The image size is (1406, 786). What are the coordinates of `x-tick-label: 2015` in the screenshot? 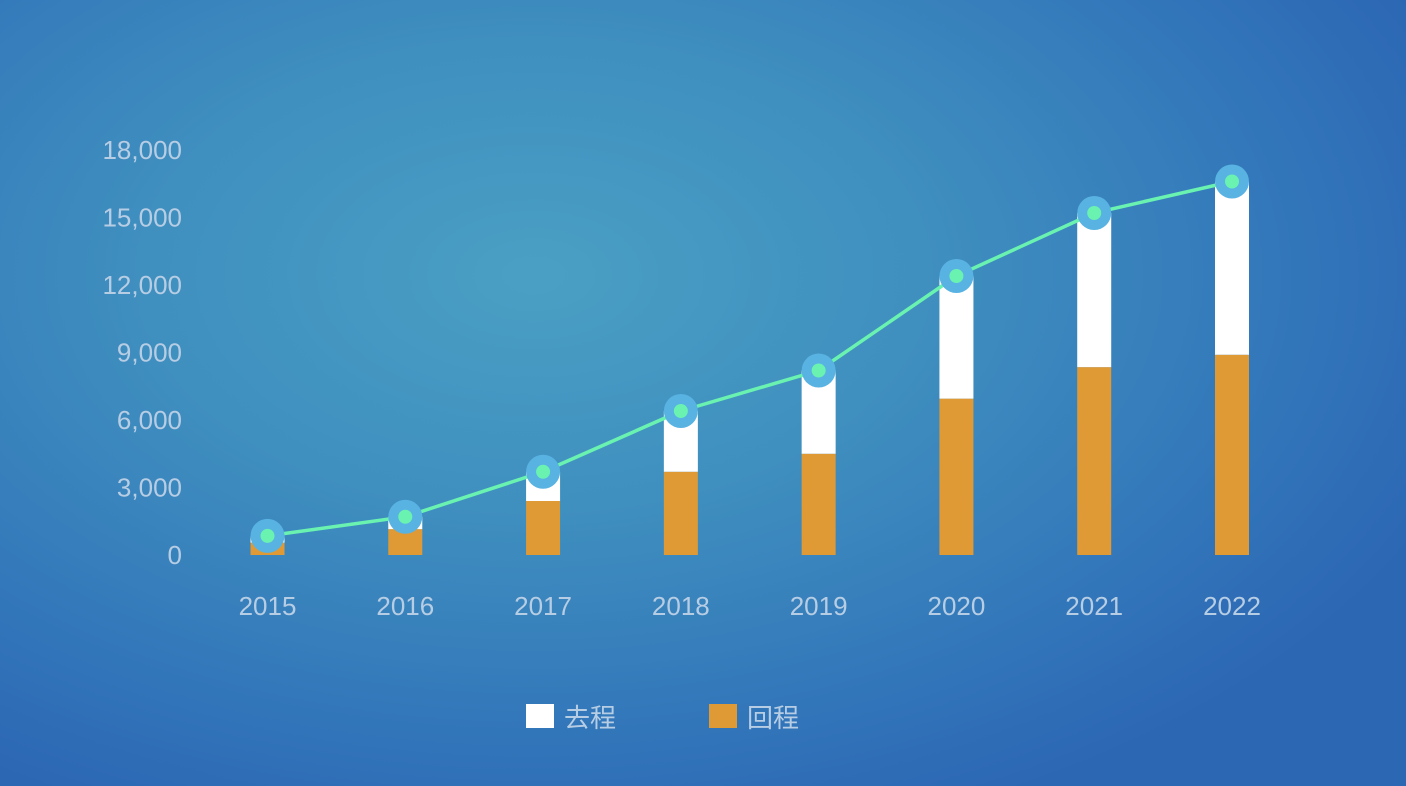 It's located at (268, 606).